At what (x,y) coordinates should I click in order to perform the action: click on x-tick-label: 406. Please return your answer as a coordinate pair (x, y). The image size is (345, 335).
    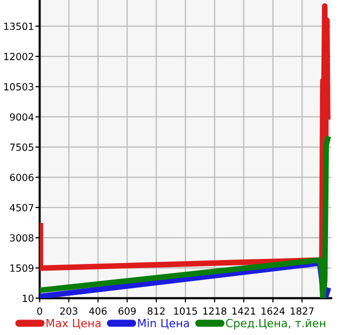
    Looking at the image, I should click on (98, 311).